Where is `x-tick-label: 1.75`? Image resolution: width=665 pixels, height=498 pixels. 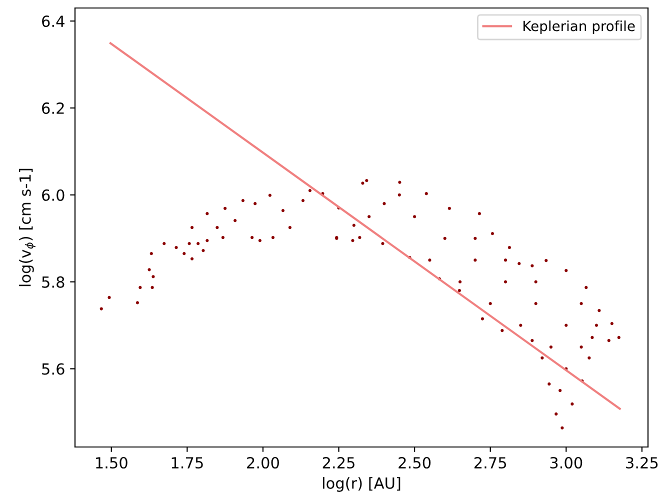
x-tick-label: 1.75 is located at coordinates (187, 463).